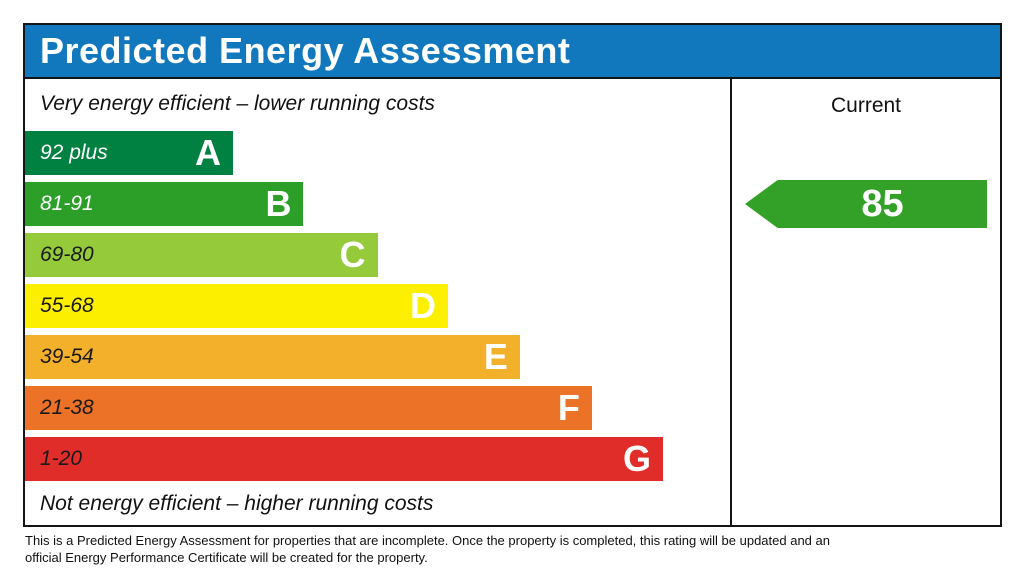 This screenshot has height=576, width=1024. I want to click on band-bar-F: 21-38 F, so click(308, 408).